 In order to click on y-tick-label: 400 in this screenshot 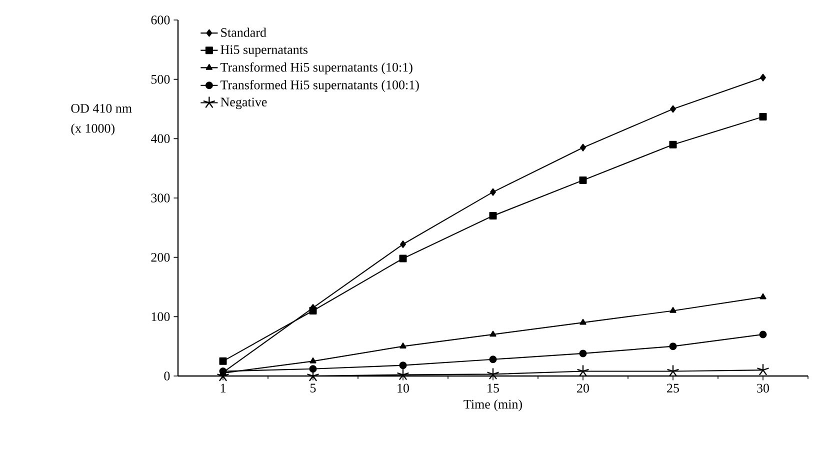, I will do `click(160, 139)`.